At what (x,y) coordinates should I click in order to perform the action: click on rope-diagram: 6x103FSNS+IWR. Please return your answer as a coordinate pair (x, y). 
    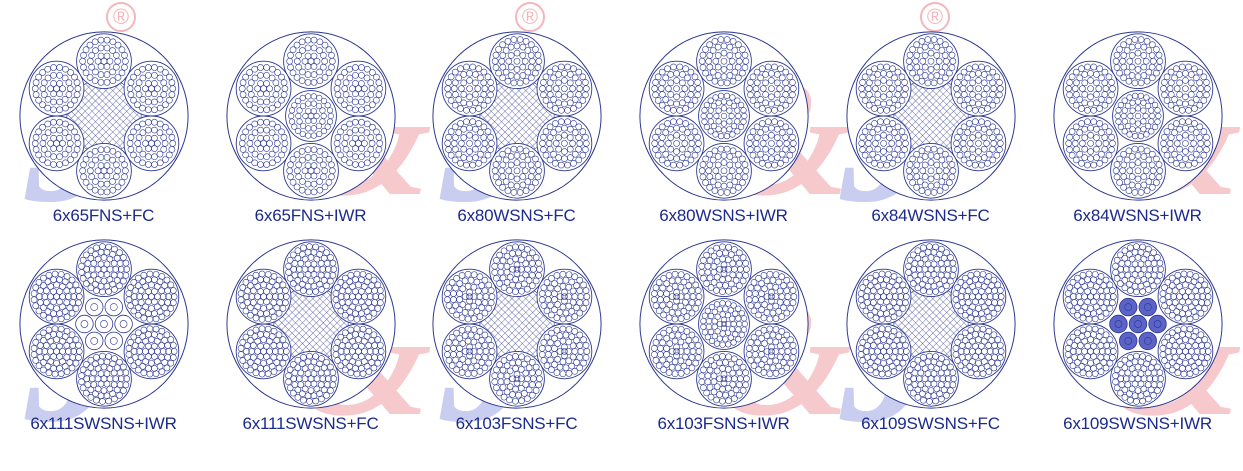
    Looking at the image, I should click on (723, 335).